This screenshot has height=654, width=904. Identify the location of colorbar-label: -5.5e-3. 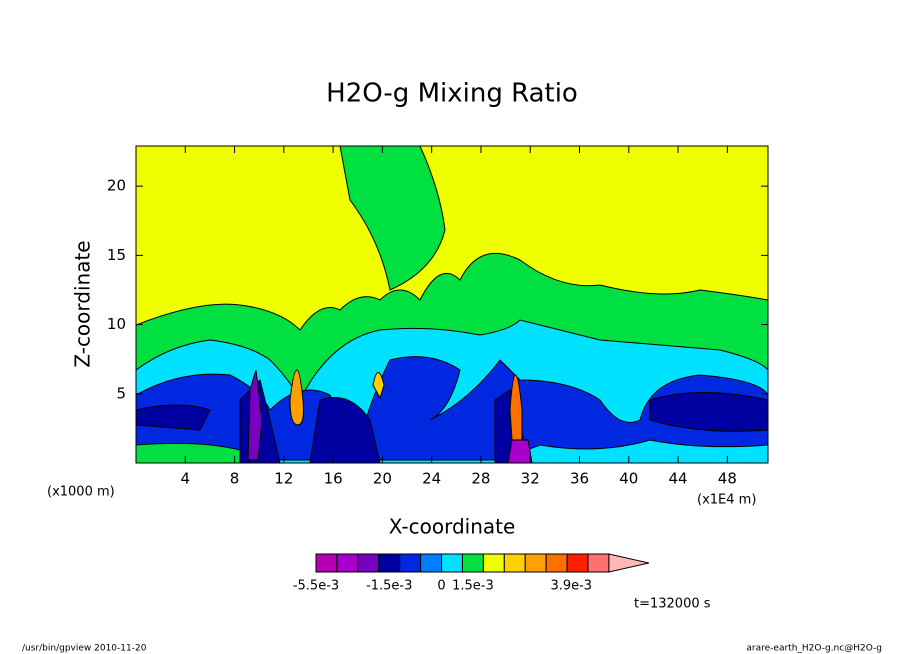
(316, 586).